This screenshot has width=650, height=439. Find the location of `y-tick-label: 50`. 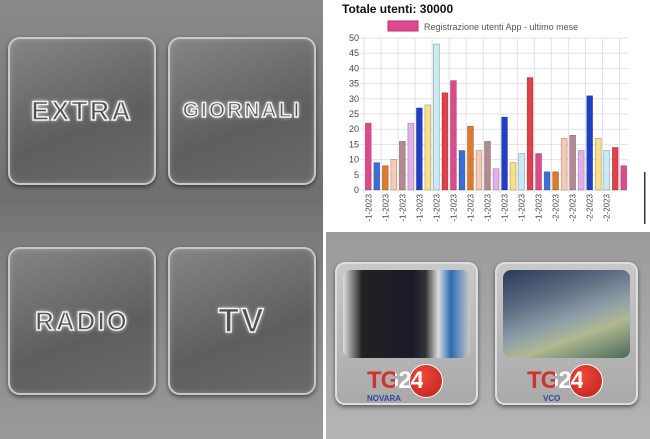

y-tick-label: 50 is located at coordinates (354, 38).